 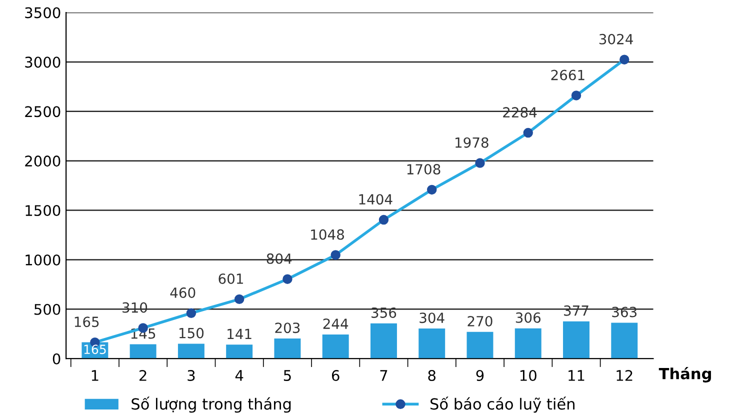 I want to click on x-axis-title: Tháng, so click(x=684, y=374).